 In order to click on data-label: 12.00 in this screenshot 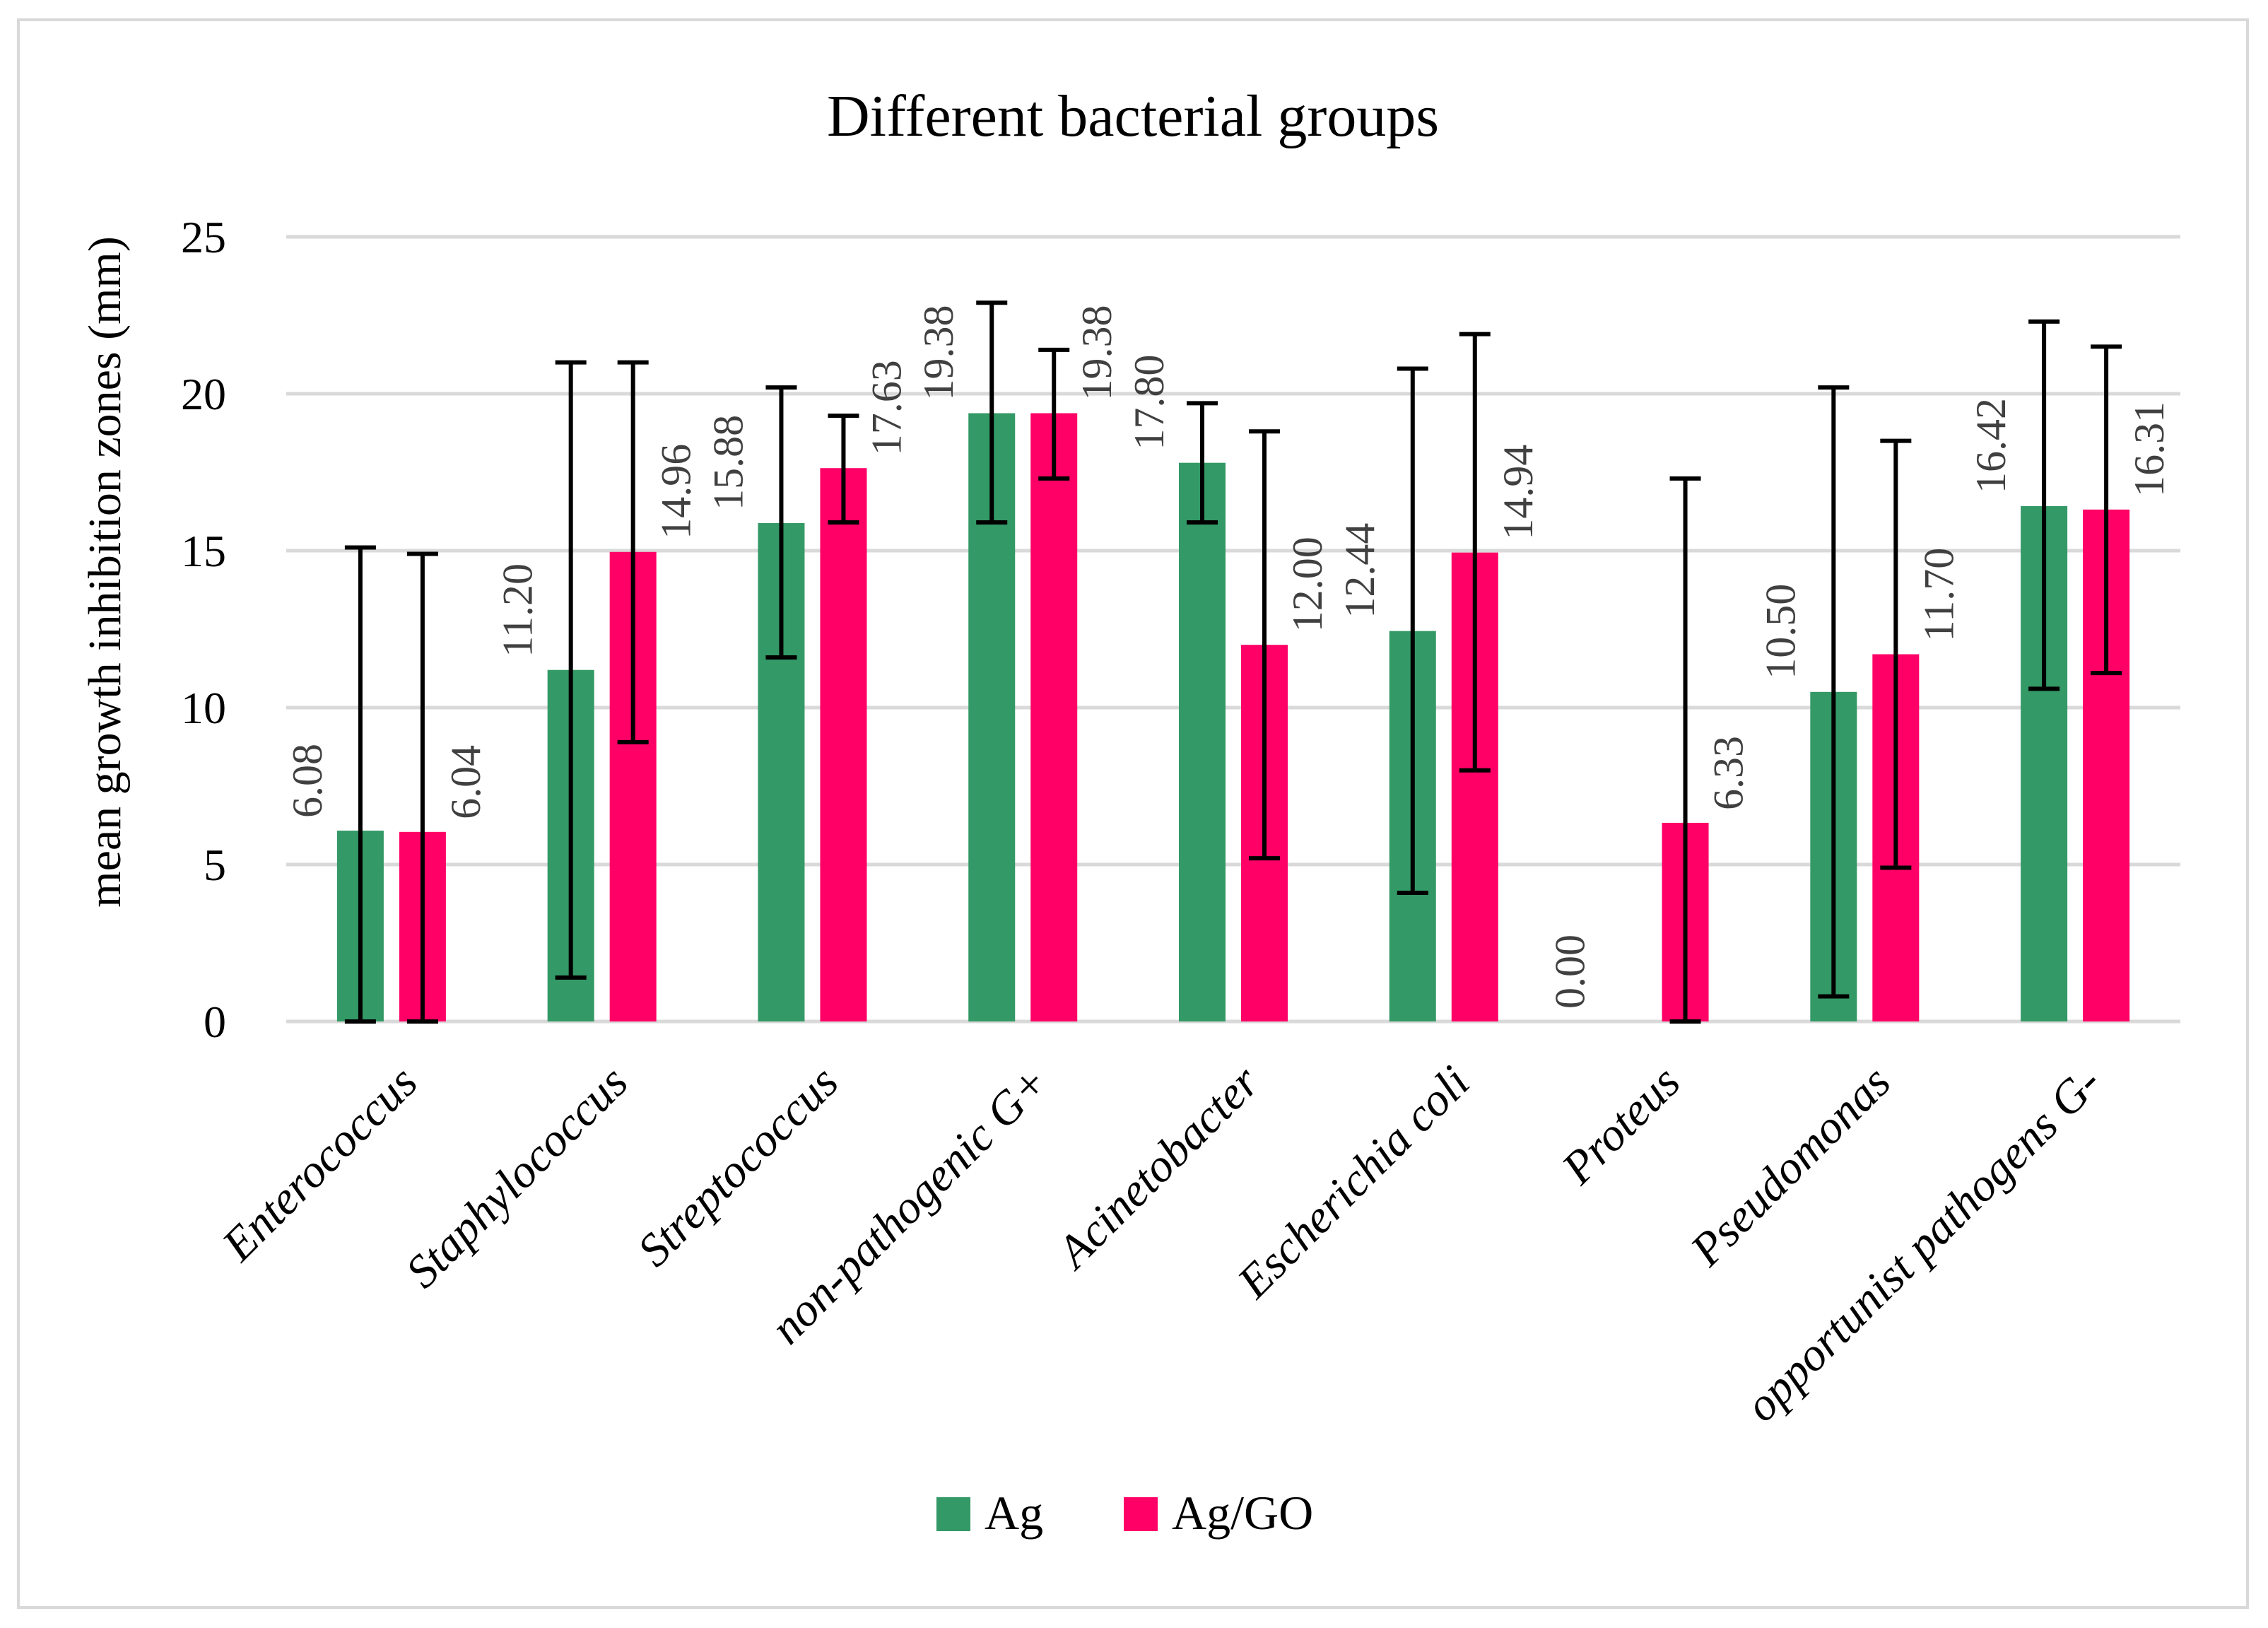, I will do `click(1307, 584)`.